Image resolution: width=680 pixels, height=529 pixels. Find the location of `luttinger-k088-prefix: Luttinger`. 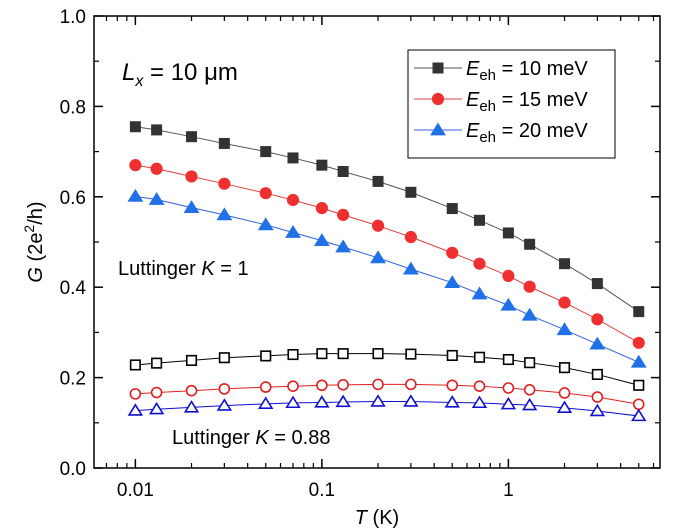

luttinger-k088-prefix: Luttinger is located at coordinates (213, 438).